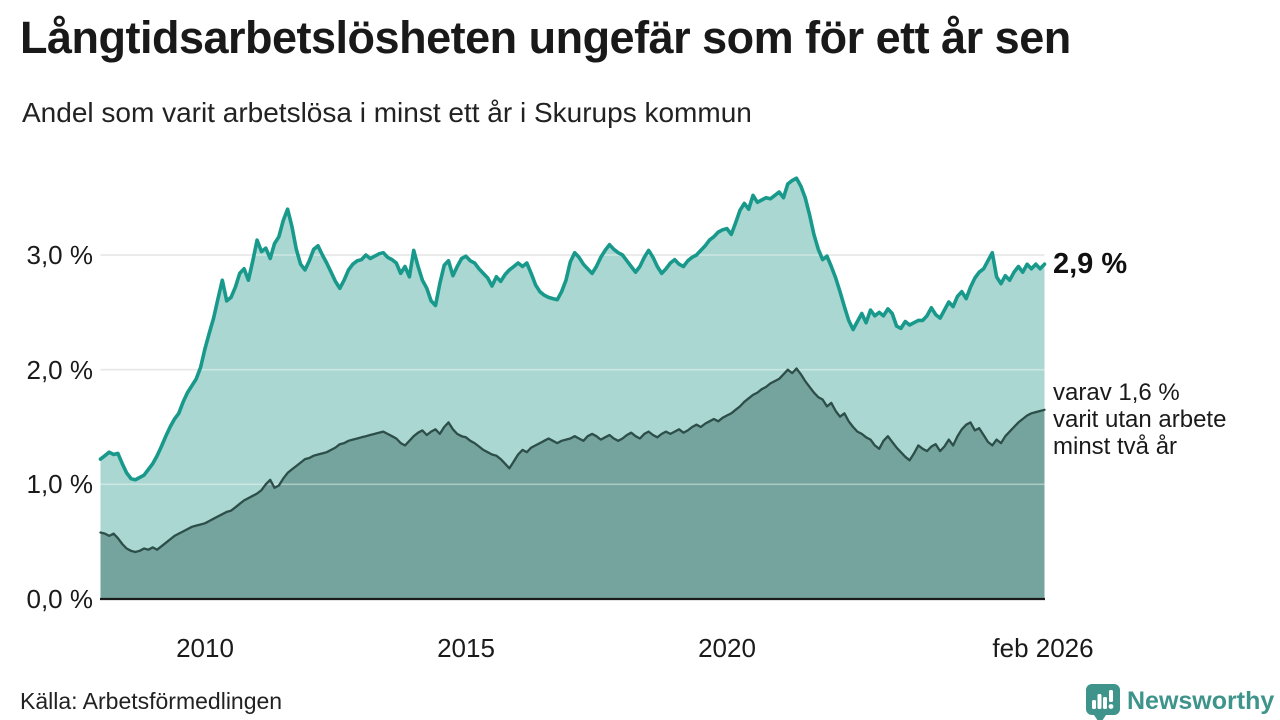 The image size is (1280, 720). Describe the element at coordinates (60, 255) in the screenshot. I see `y-tick-3: 3,0 %` at that location.